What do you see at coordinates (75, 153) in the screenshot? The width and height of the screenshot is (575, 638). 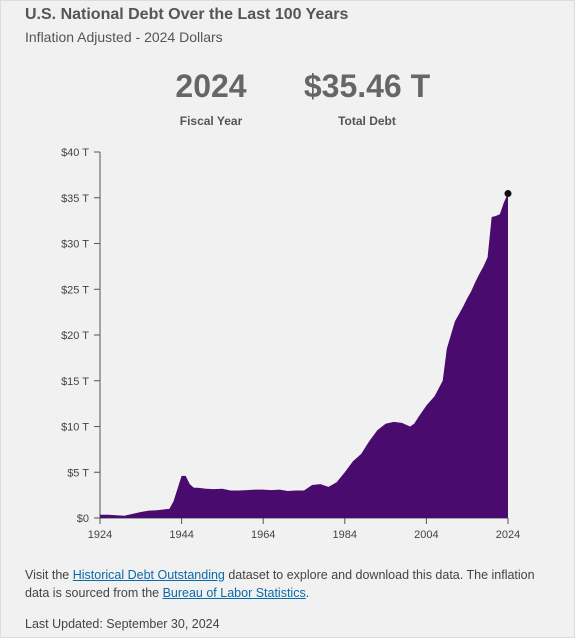 I see `y-tick-label: $40 T` at bounding box center [75, 153].